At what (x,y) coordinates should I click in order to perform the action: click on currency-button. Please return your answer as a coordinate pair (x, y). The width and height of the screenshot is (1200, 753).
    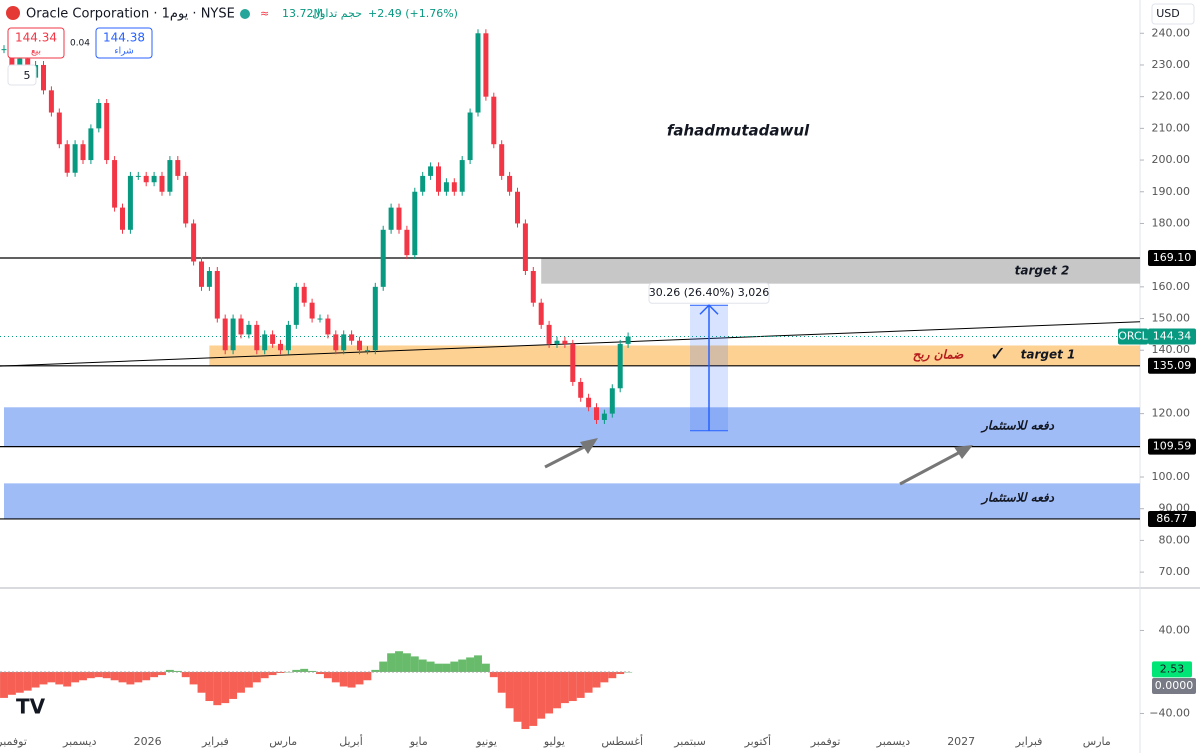
    Looking at the image, I should click on (1173, 14).